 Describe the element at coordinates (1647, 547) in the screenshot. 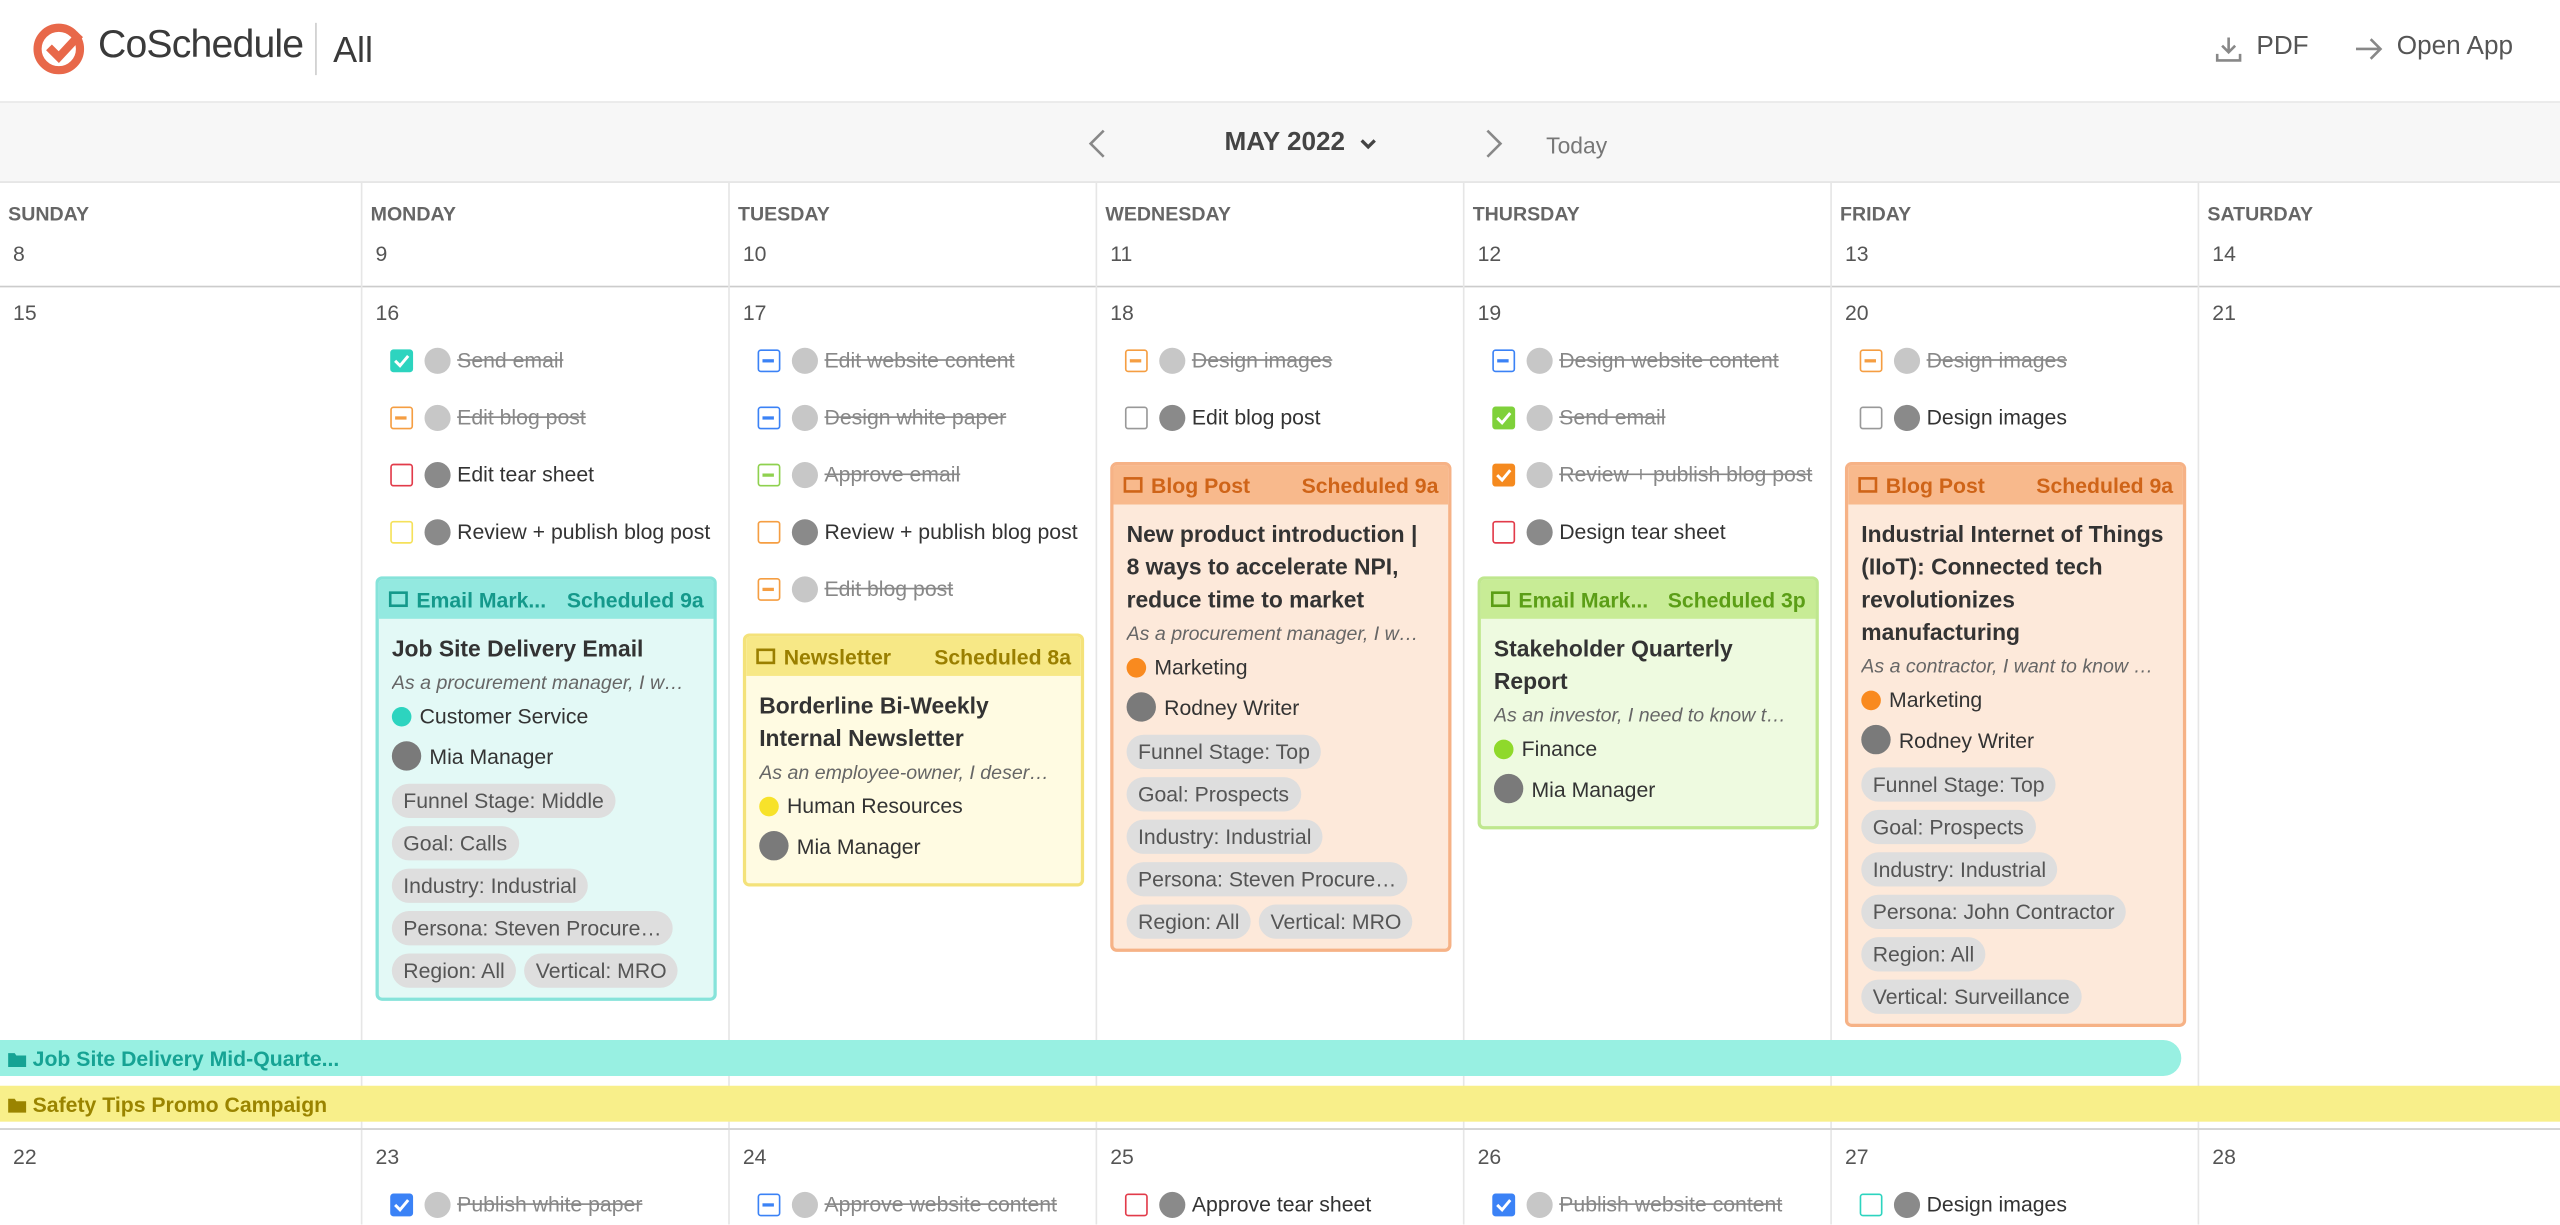

I see `task: Design tear sheet` at that location.